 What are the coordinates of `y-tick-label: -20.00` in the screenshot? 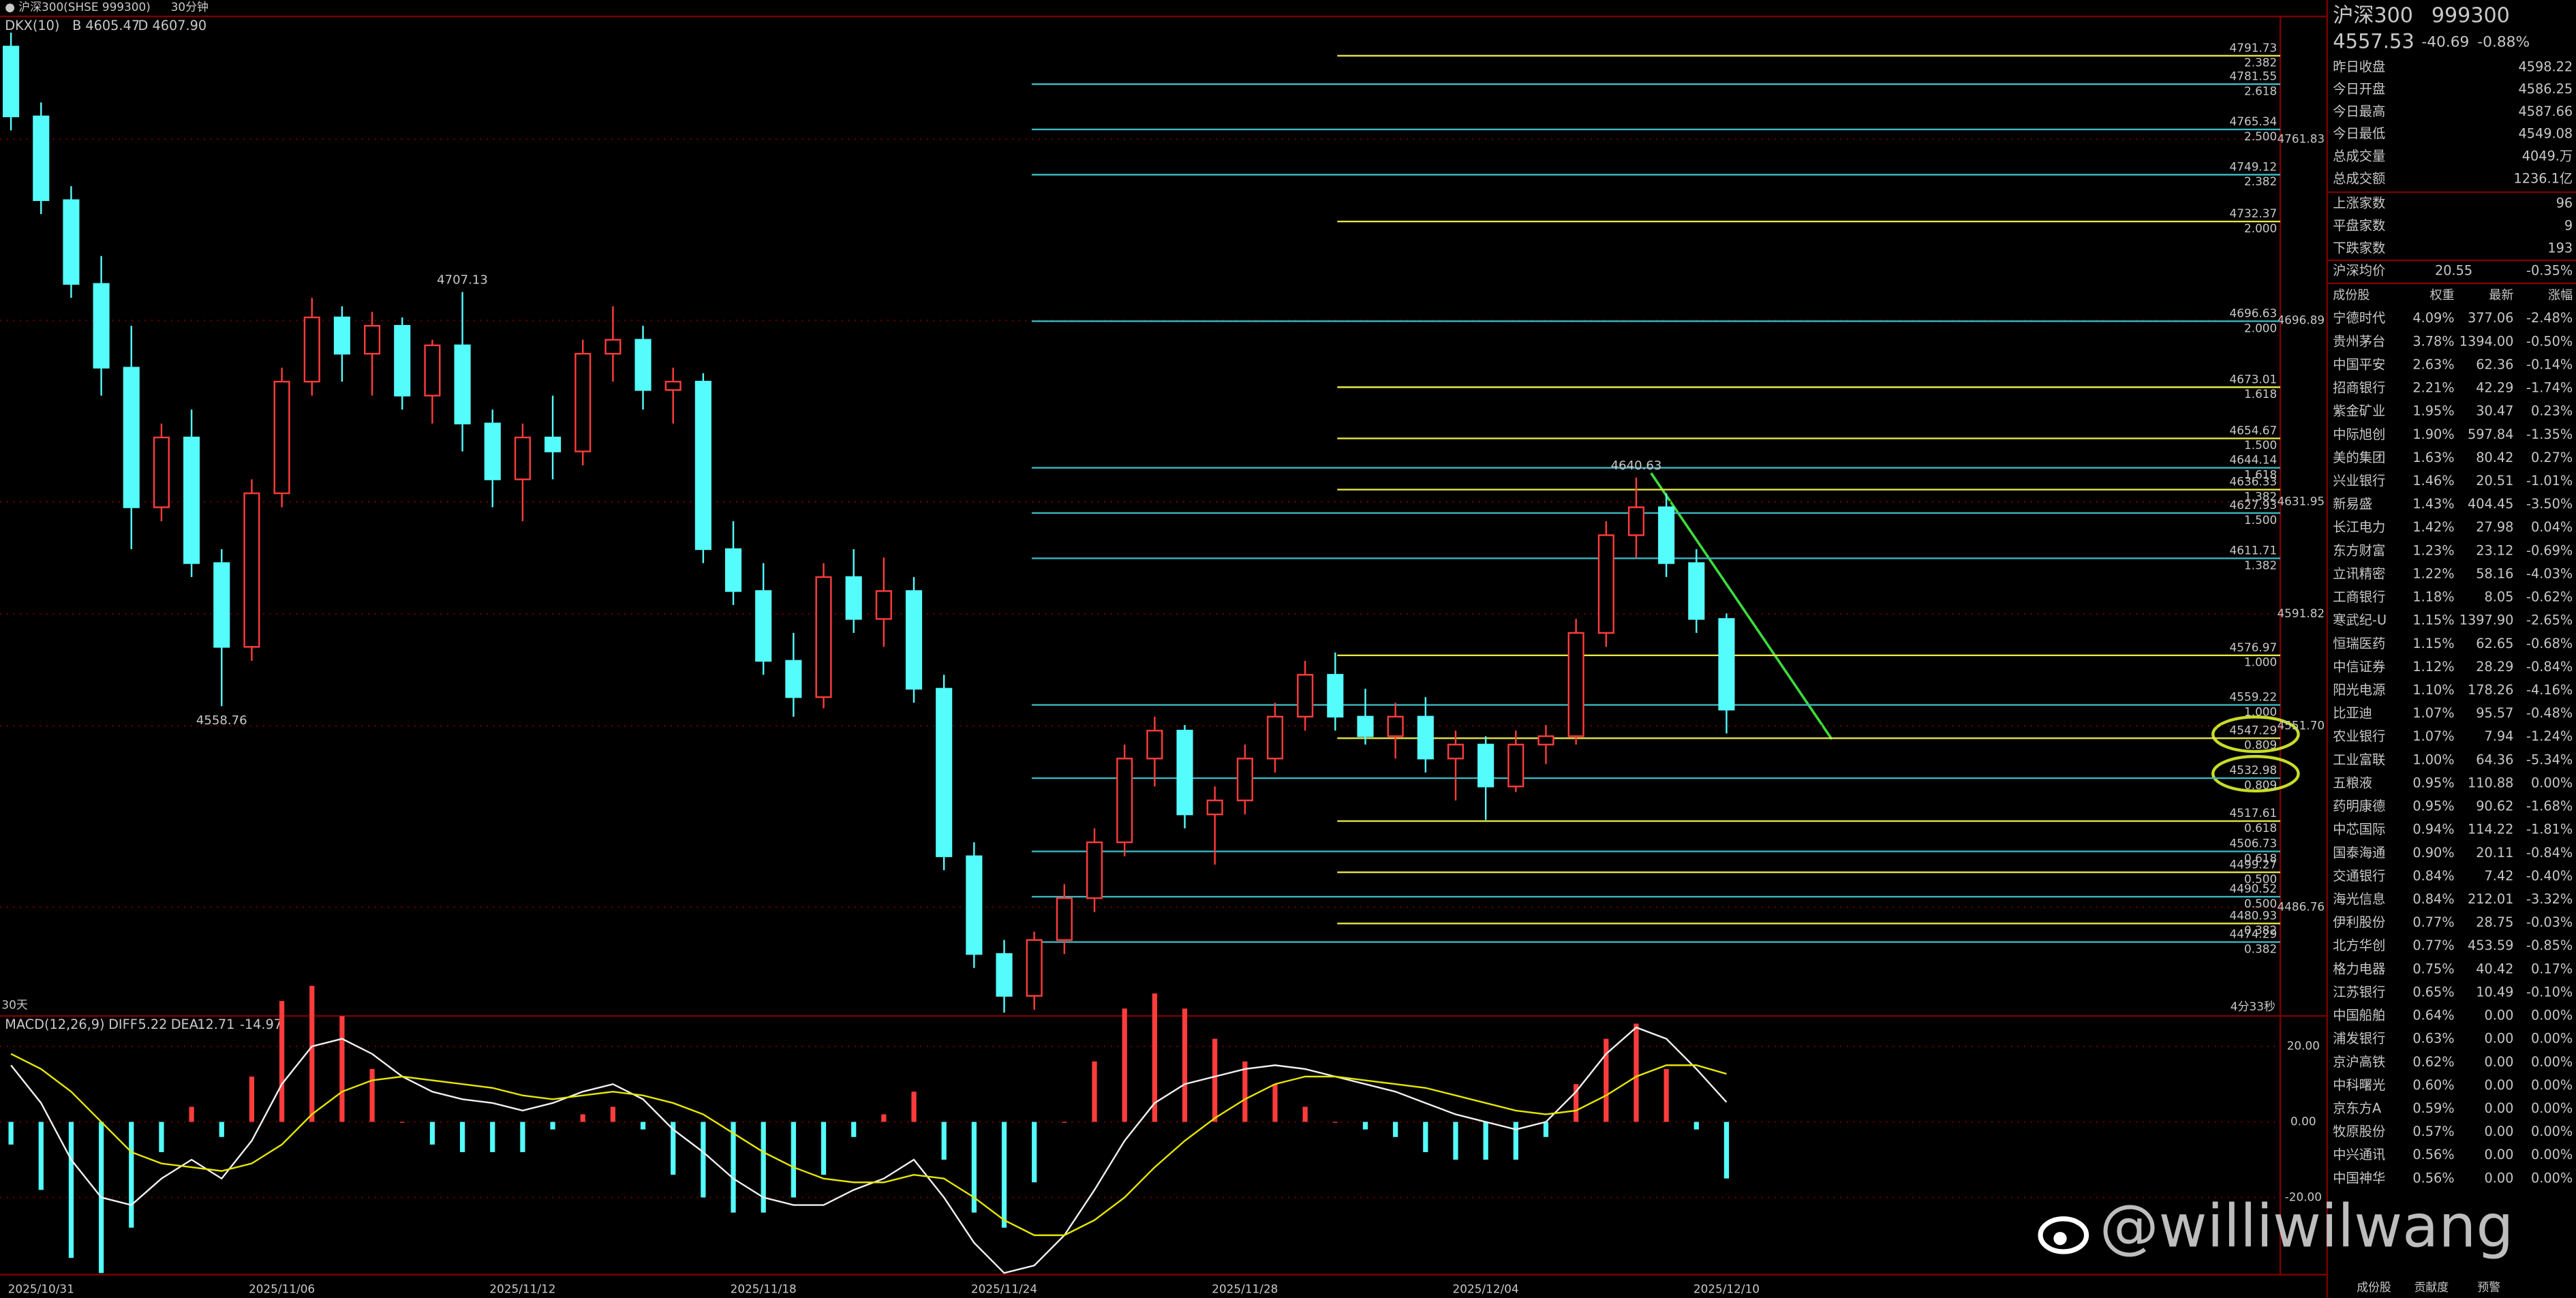 It's located at (2303, 1196).